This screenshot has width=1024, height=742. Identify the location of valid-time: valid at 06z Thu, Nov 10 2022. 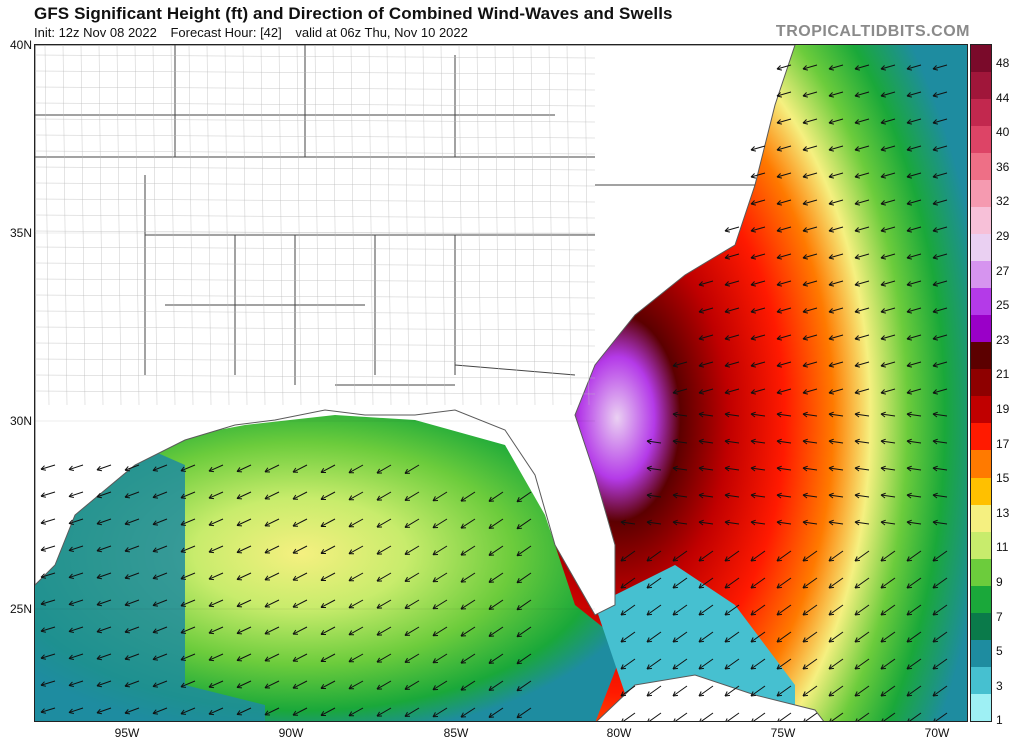
(381, 32).